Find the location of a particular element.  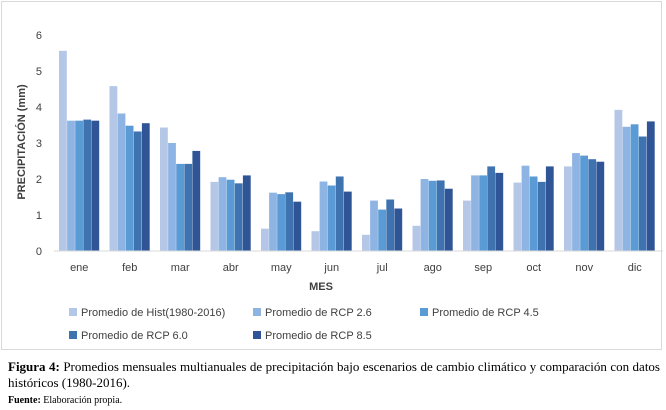

x-tick-label: jun is located at coordinates (331, 268).